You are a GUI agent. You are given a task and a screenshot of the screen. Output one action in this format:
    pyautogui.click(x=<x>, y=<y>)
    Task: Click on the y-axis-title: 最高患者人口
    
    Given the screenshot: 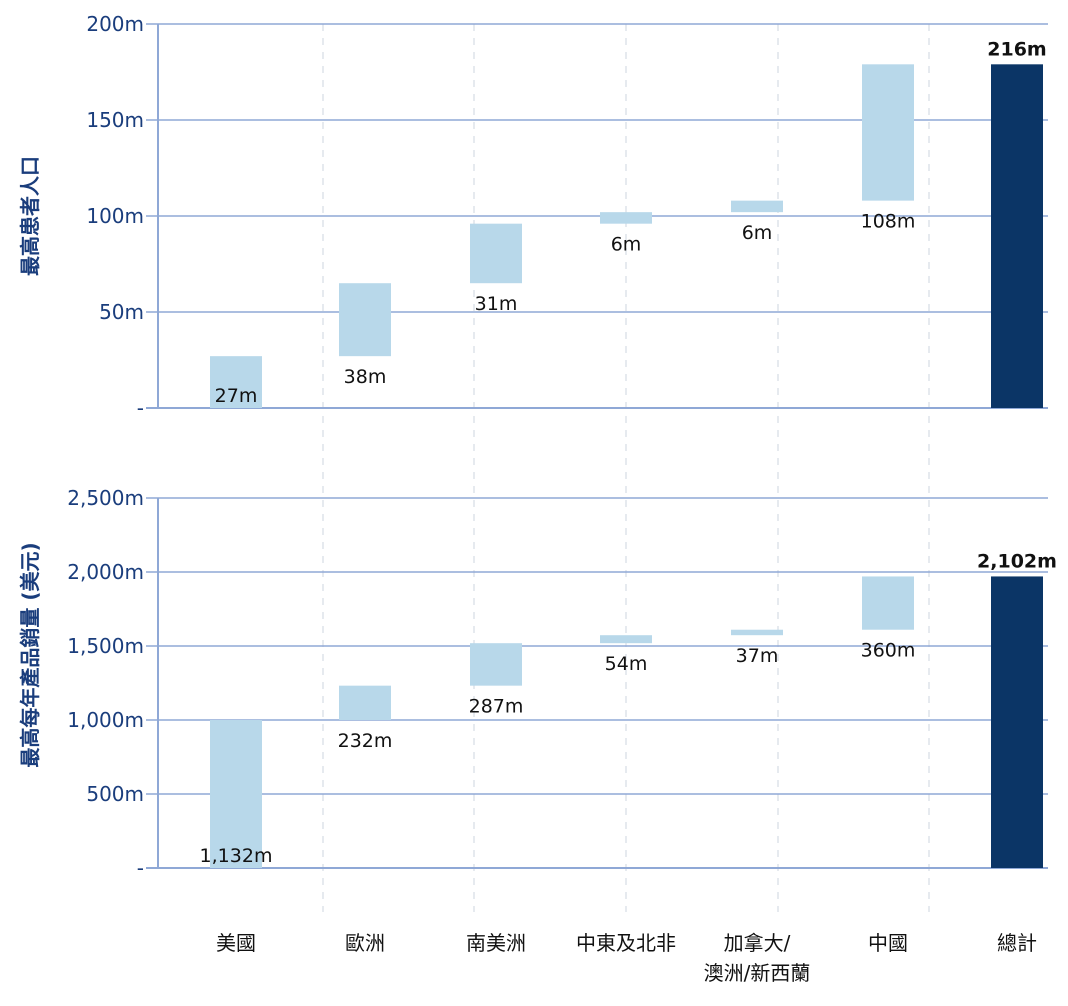 What is the action you would take?
    pyautogui.click(x=30, y=216)
    